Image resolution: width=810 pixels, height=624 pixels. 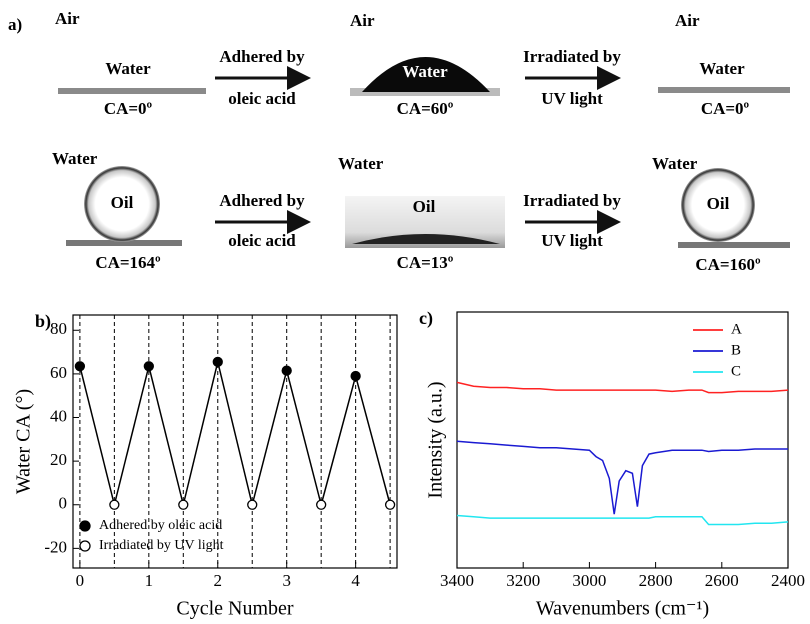 What do you see at coordinates (58, 459) in the screenshot?
I see `y-tick-label: 20` at bounding box center [58, 459].